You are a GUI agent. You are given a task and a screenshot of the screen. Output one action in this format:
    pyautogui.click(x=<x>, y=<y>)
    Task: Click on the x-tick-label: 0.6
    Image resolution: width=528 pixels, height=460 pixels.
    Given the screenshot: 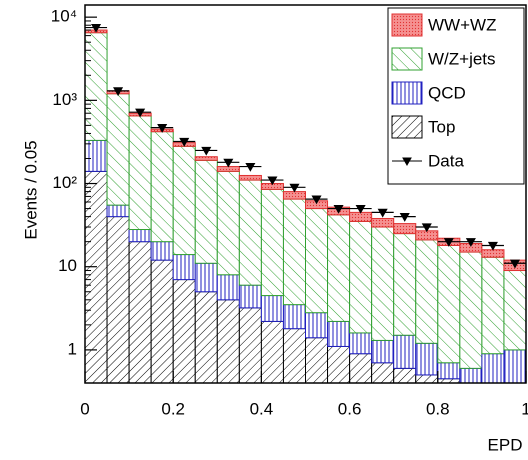 What is the action you would take?
    pyautogui.click(x=350, y=408)
    